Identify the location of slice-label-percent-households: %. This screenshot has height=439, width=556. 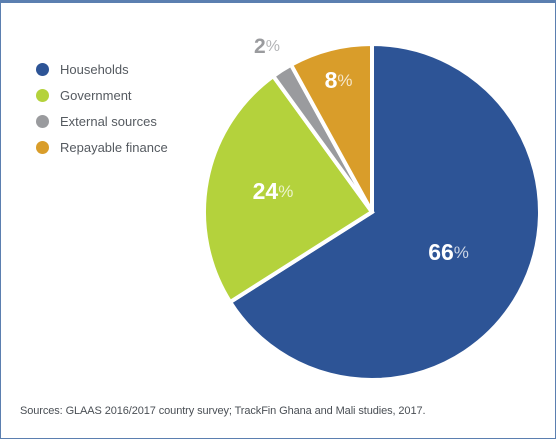
(461, 253).